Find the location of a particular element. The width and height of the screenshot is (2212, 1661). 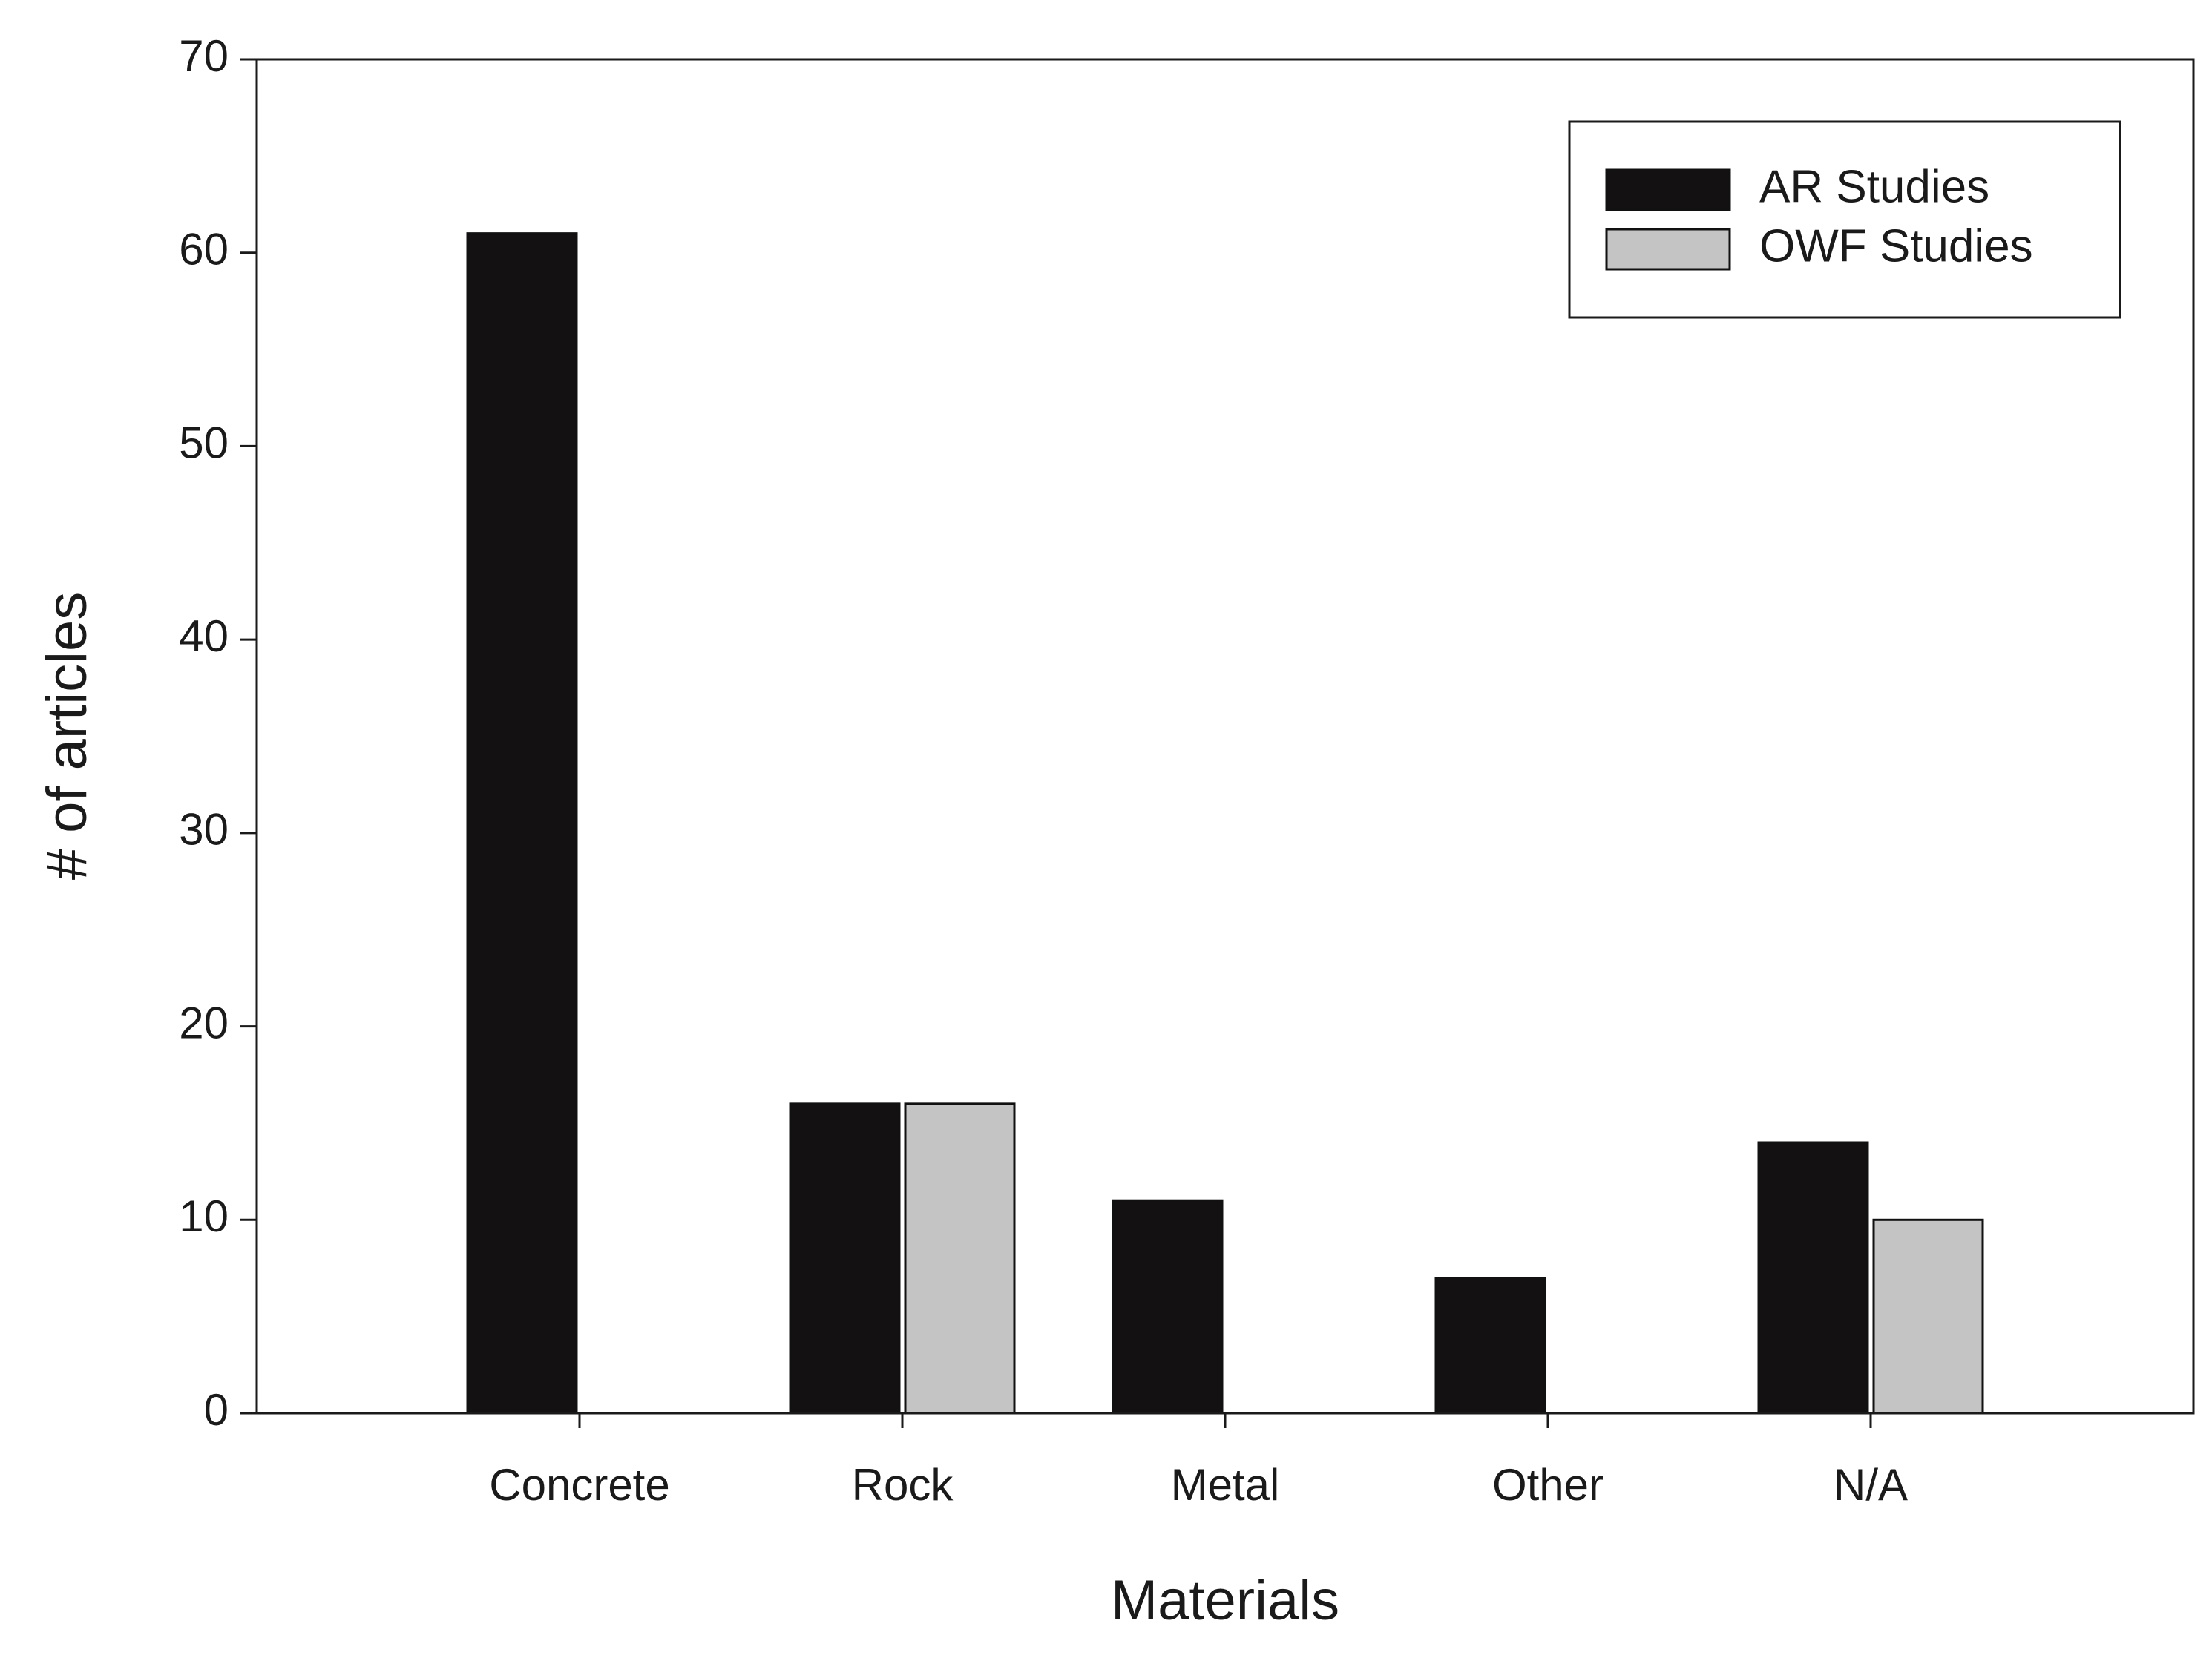

x-axis-title: Materials is located at coordinates (1225, 1600).